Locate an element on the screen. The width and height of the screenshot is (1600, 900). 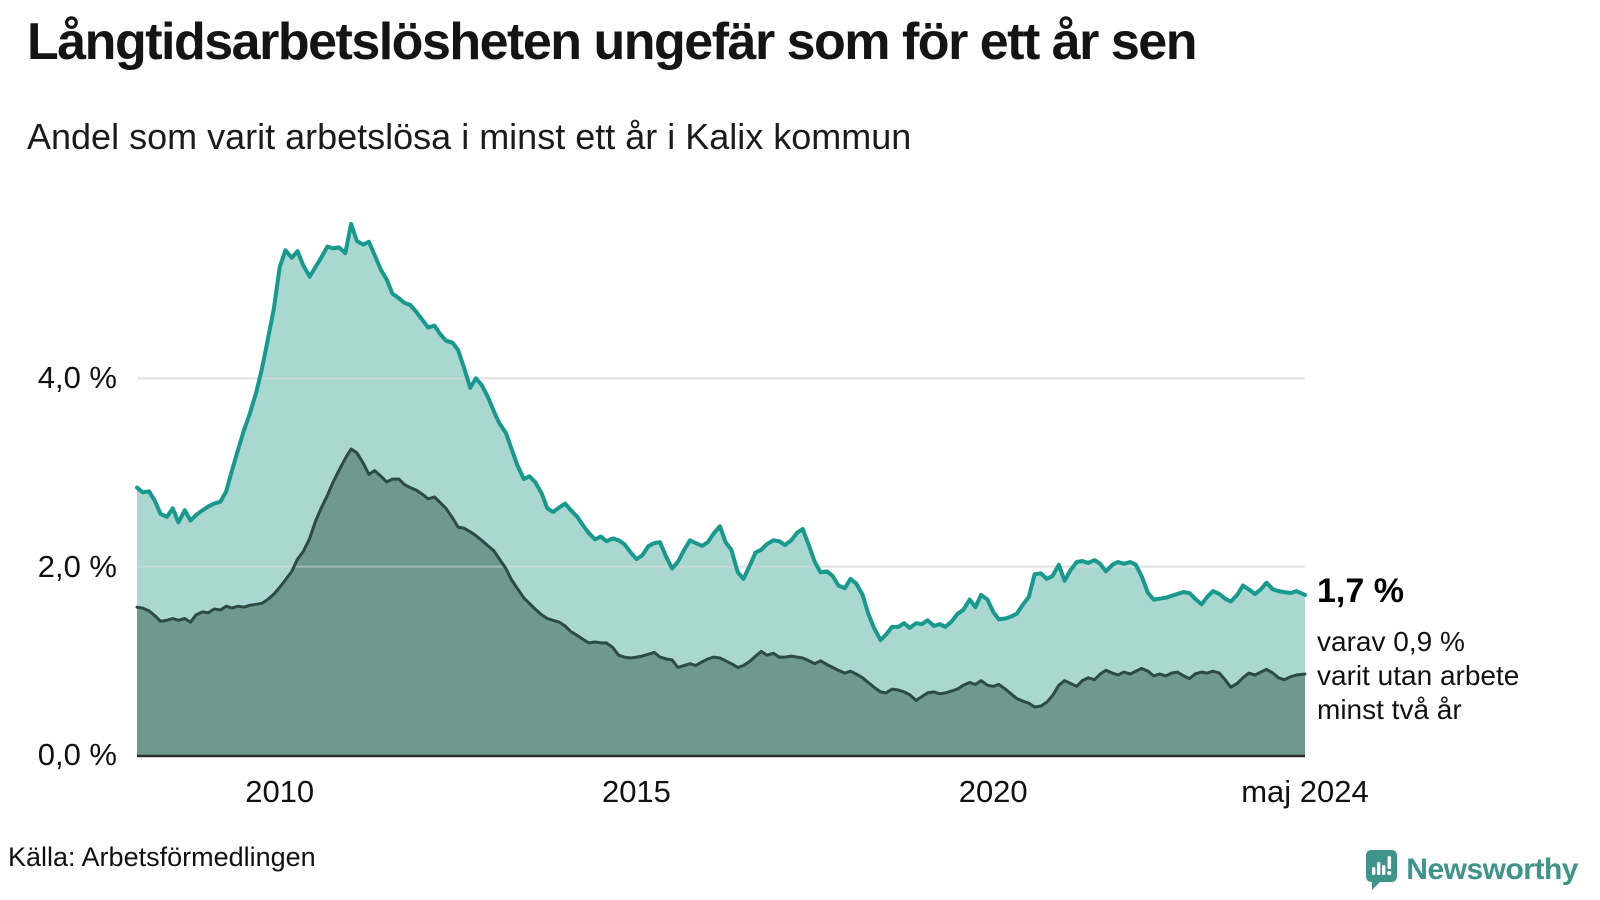
y-tick-label: 4,0 % is located at coordinates (77, 378).